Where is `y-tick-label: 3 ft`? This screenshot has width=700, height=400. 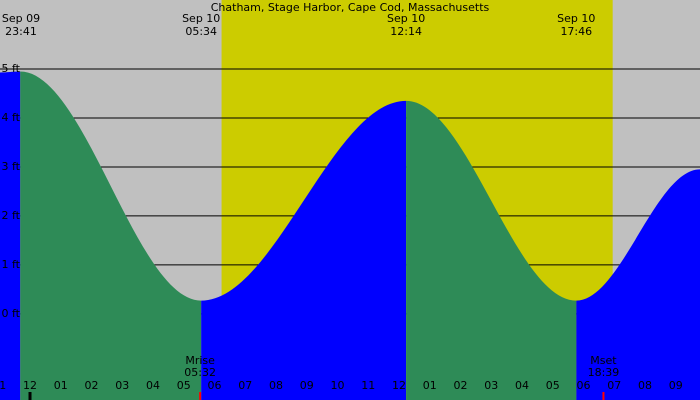
y-tick-label: 3 ft is located at coordinates (11, 166).